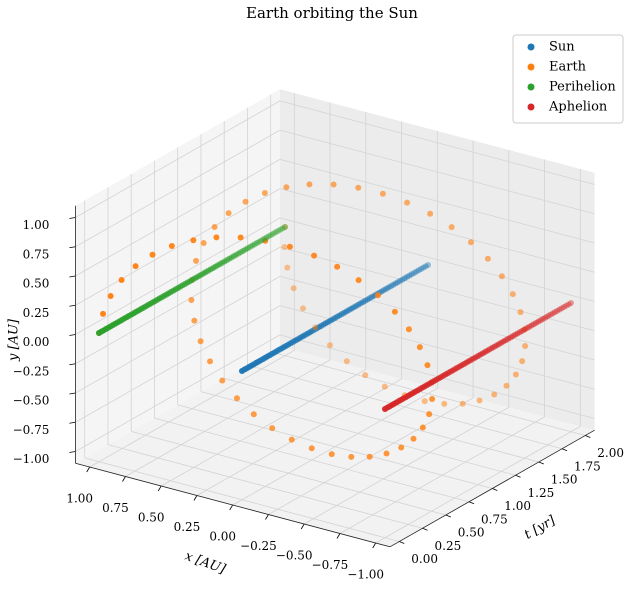 The image size is (631, 597). I want to click on y-tick-label: 0.25, so click(36, 313).